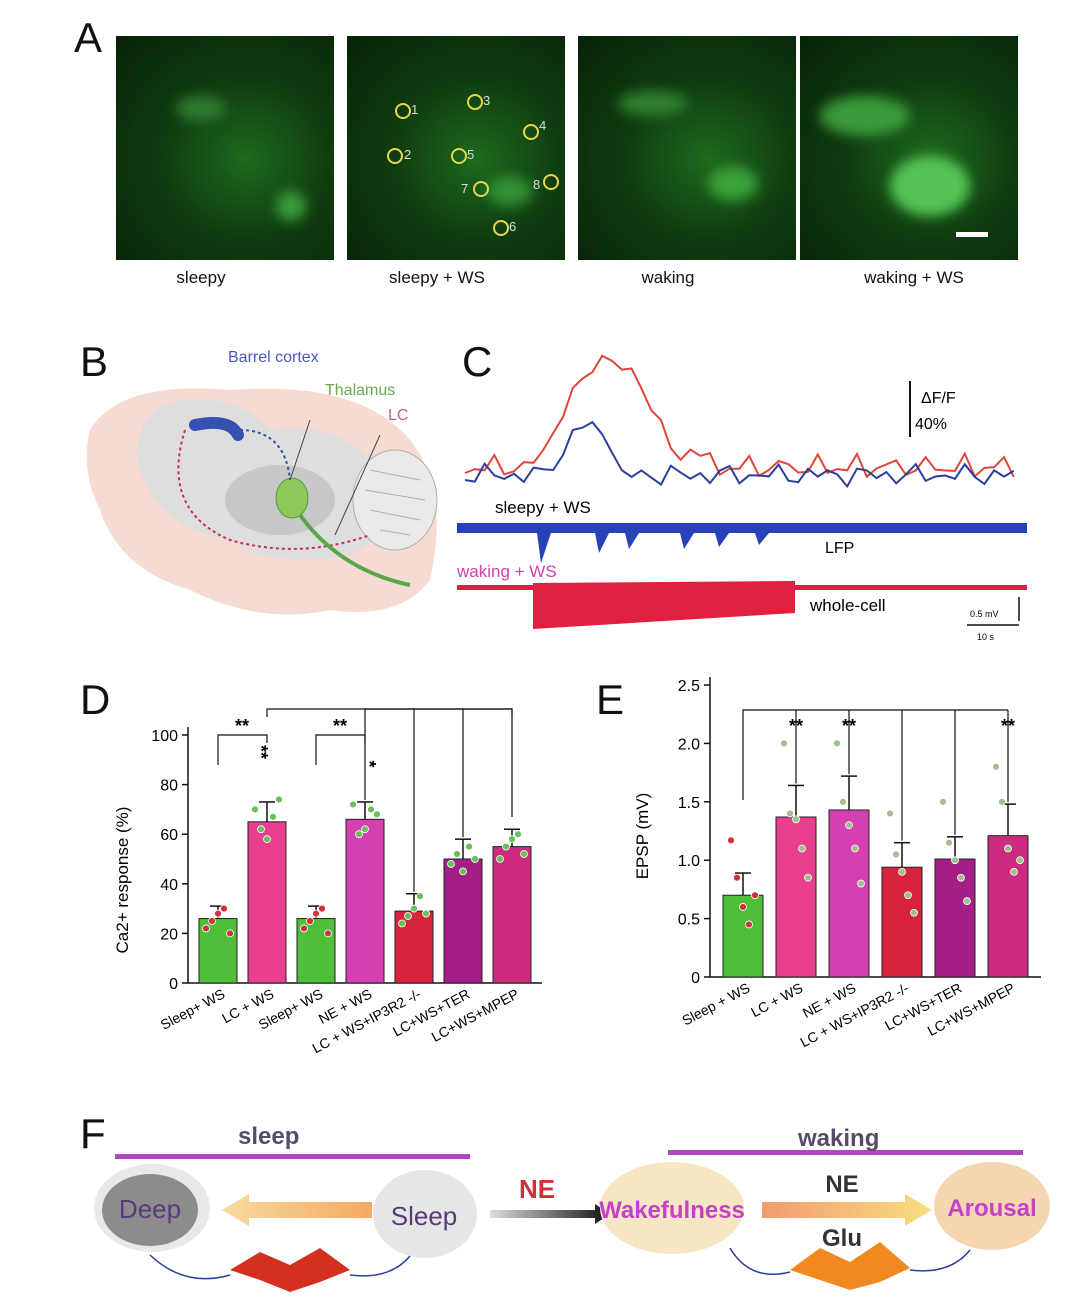 This screenshot has width=1076, height=1308. What do you see at coordinates (878, 775) in the screenshot?
I see `e-significance: ** ** **` at bounding box center [878, 775].